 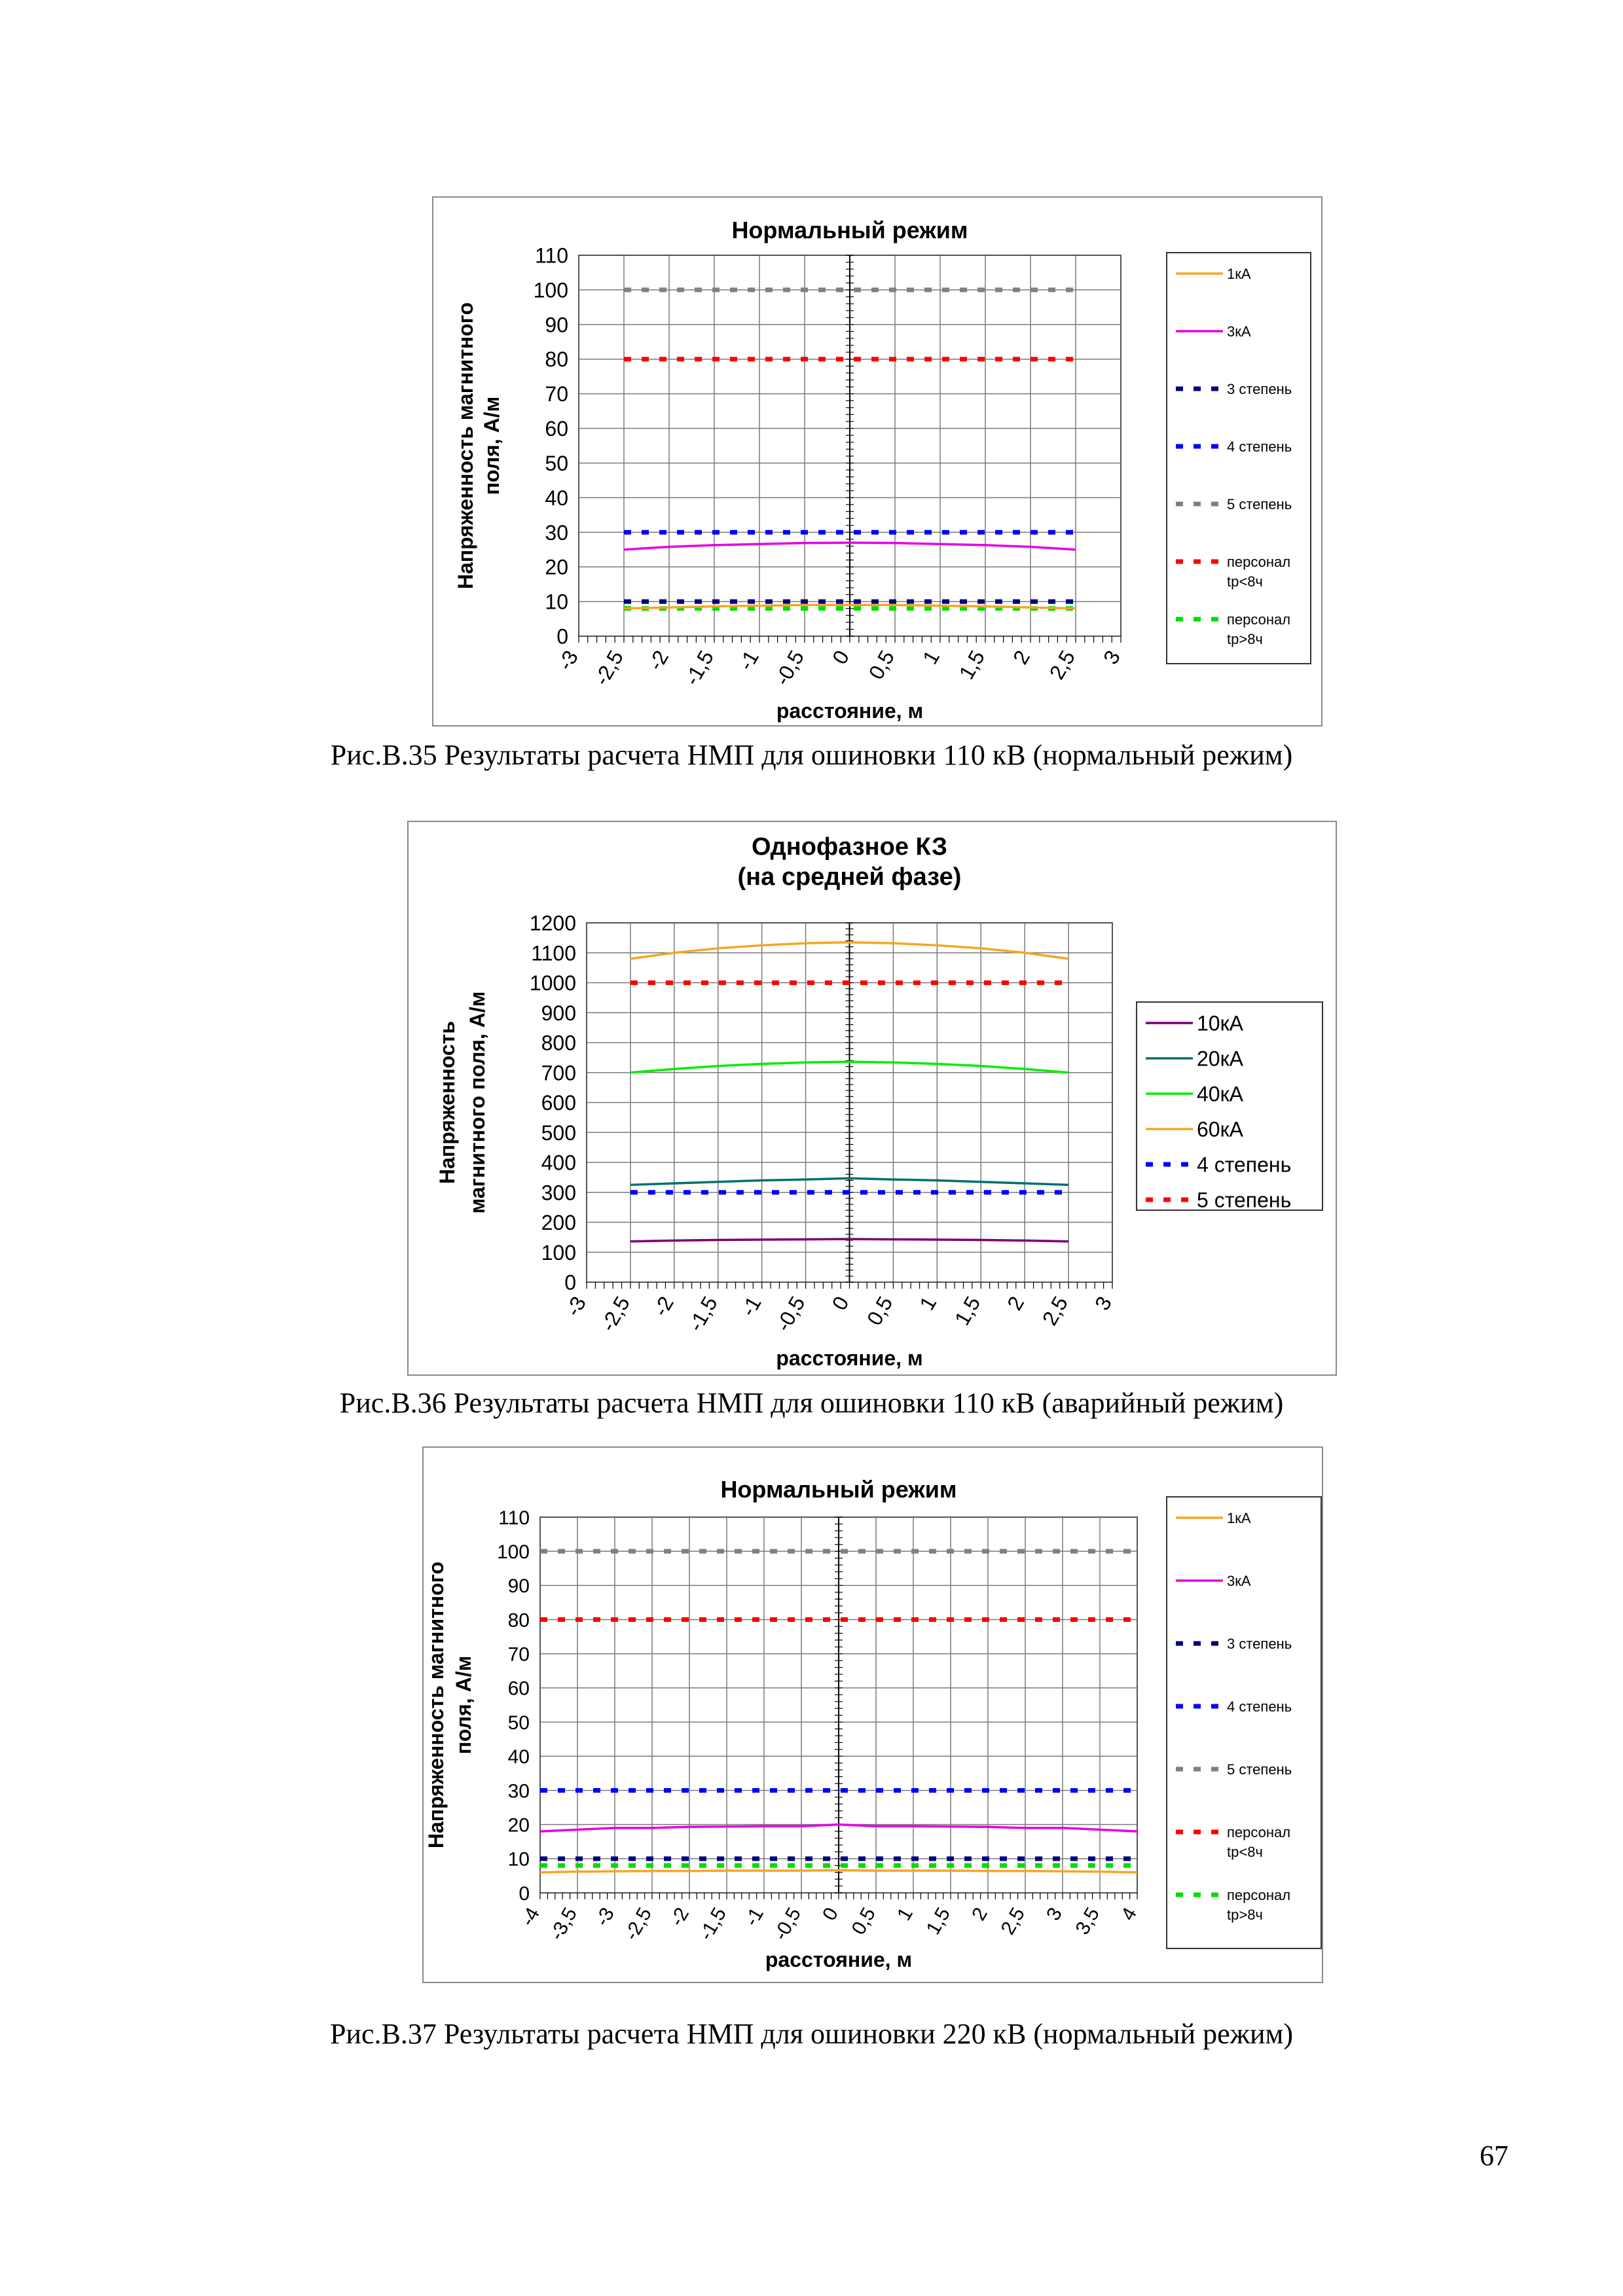 What do you see at coordinates (558, 1163) in the screenshot?
I see `chart-2-y-tick-label: 400` at bounding box center [558, 1163].